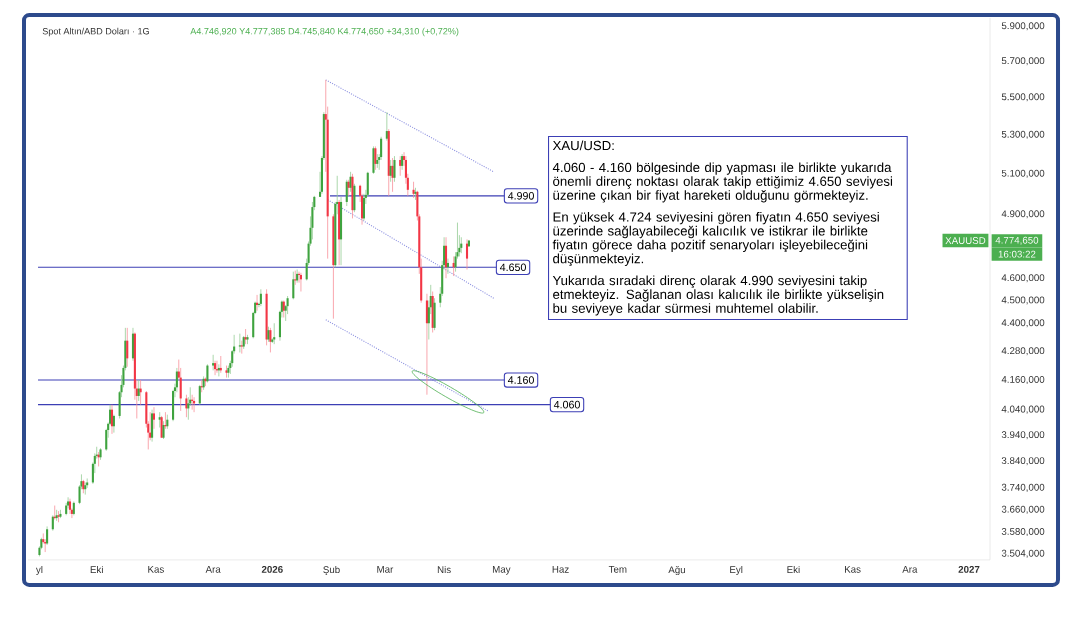 The width and height of the screenshot is (1082, 618). I want to click on x-tick-label: 2026, so click(272, 569).